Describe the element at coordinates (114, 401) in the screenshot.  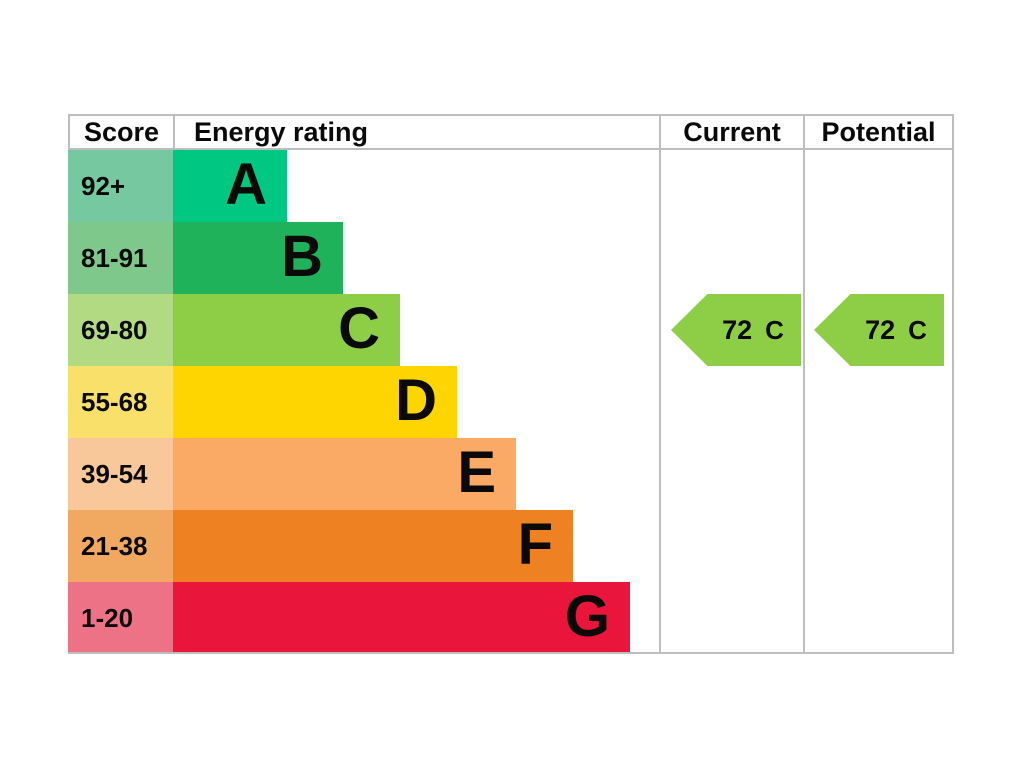
I see `score-range-d: 55-68` at that location.